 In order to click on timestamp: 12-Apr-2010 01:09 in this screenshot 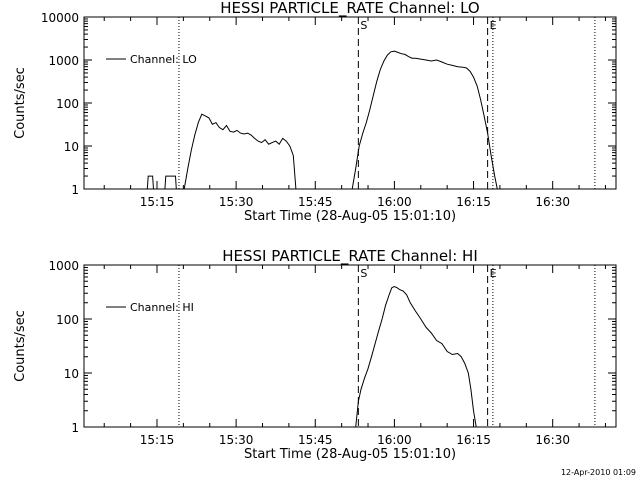, I will do `click(598, 472)`.